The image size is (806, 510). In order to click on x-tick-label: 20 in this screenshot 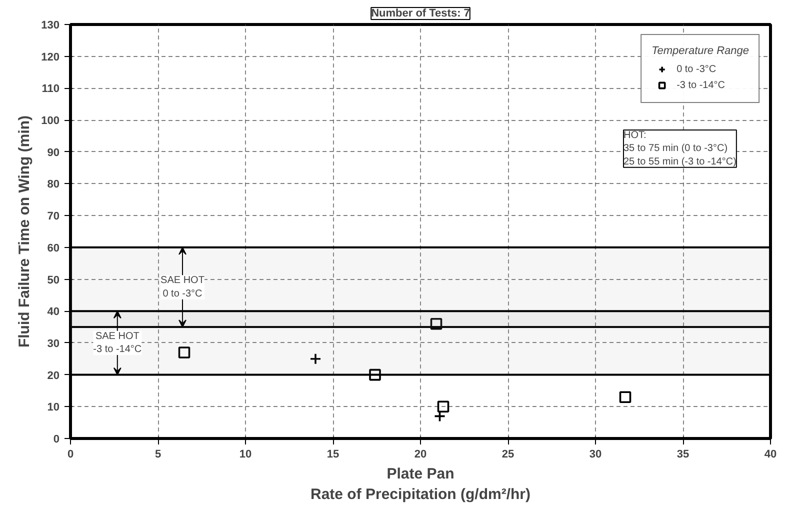, I will do `click(420, 454)`.